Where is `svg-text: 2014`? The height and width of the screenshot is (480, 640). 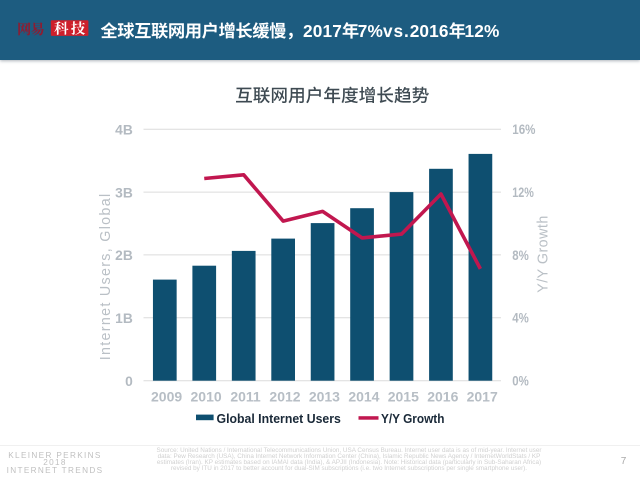 svg-text: 2014 is located at coordinates (363, 397).